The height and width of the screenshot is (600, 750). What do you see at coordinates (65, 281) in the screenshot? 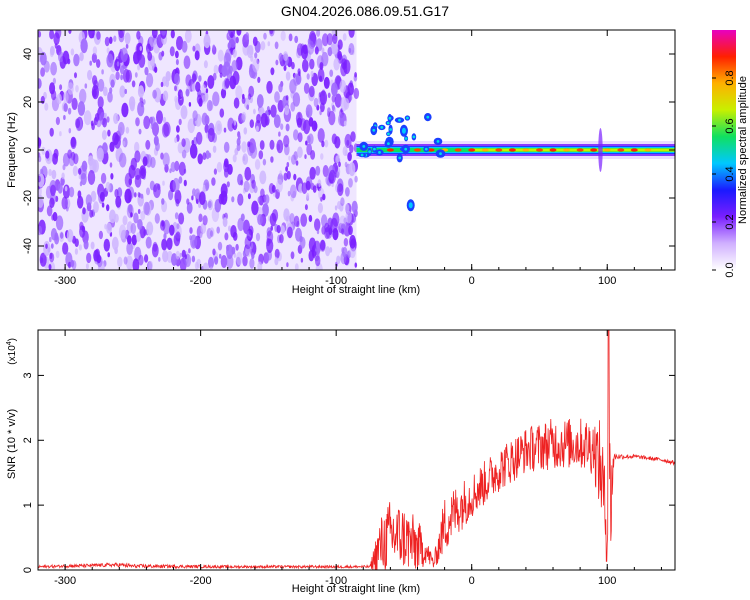
I see `spectrogram-xtick-label: -300` at bounding box center [65, 281].